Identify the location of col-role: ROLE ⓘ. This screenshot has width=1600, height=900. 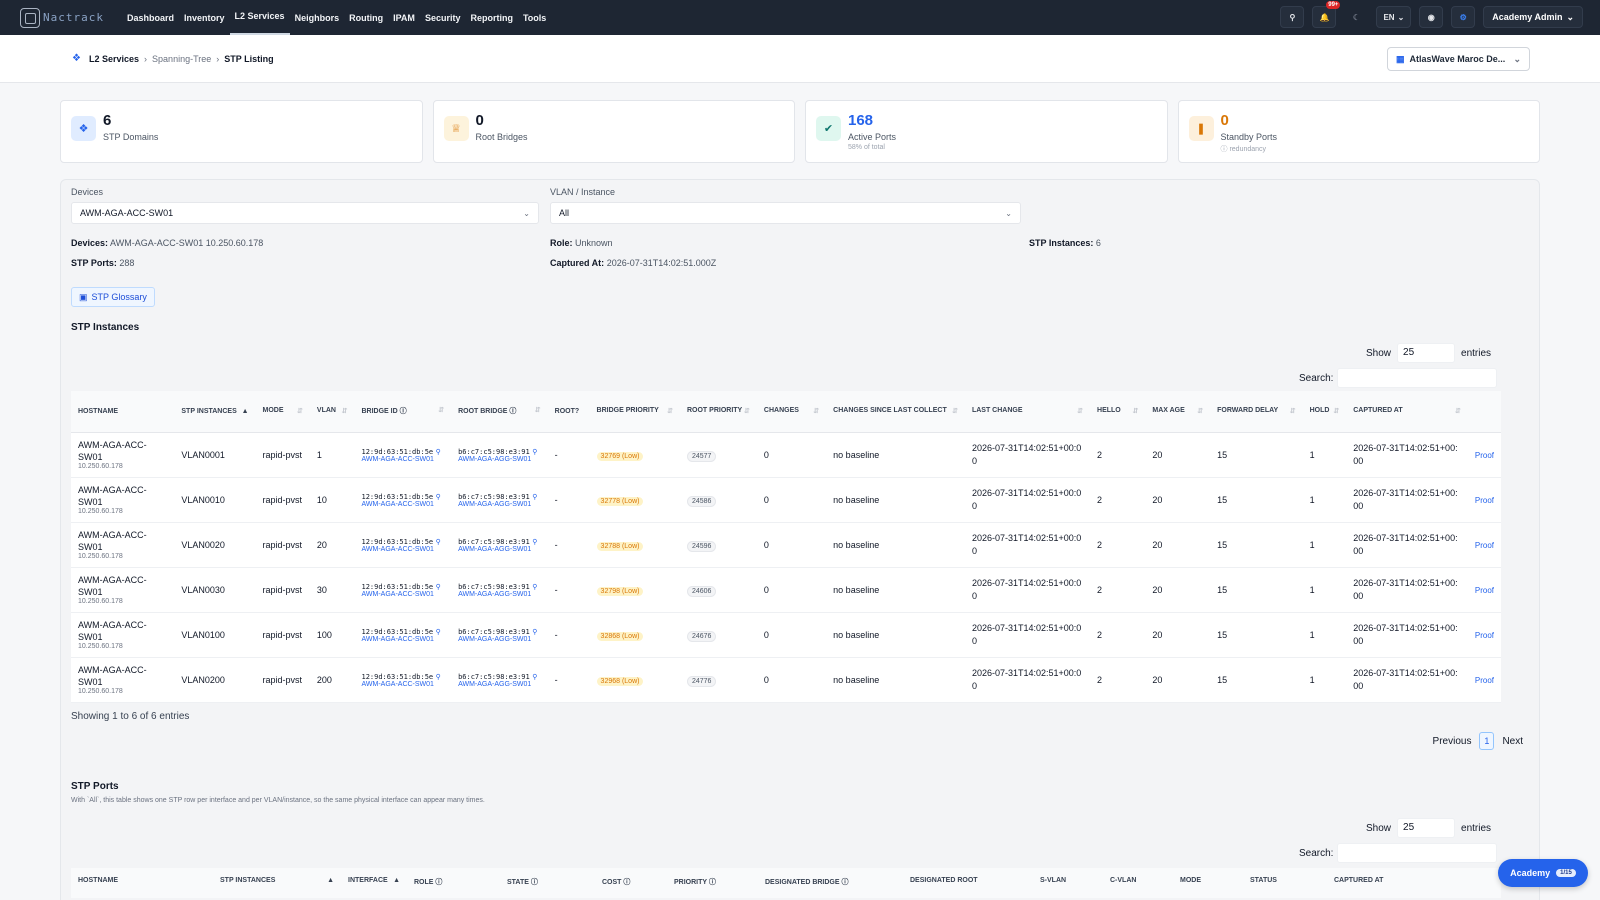
(453, 883).